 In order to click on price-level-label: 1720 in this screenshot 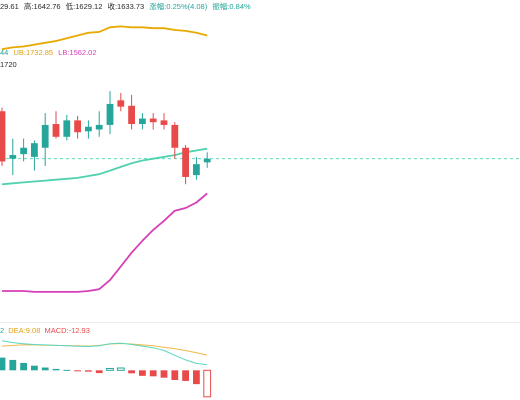, I will do `click(8, 64)`.